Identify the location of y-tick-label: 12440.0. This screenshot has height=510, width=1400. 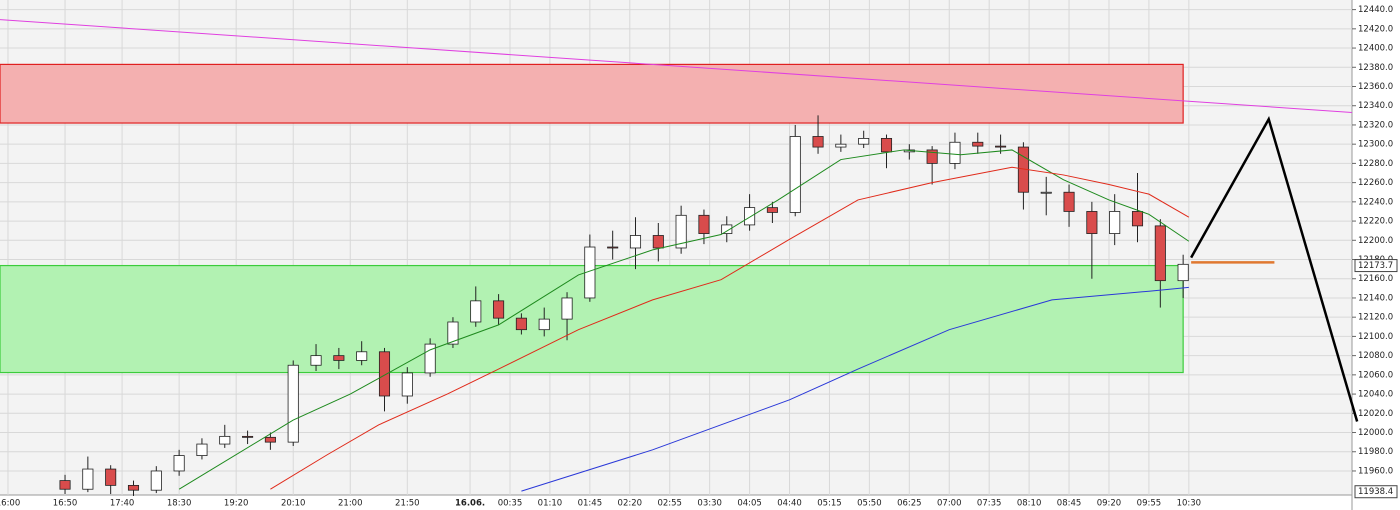
(1375, 10).